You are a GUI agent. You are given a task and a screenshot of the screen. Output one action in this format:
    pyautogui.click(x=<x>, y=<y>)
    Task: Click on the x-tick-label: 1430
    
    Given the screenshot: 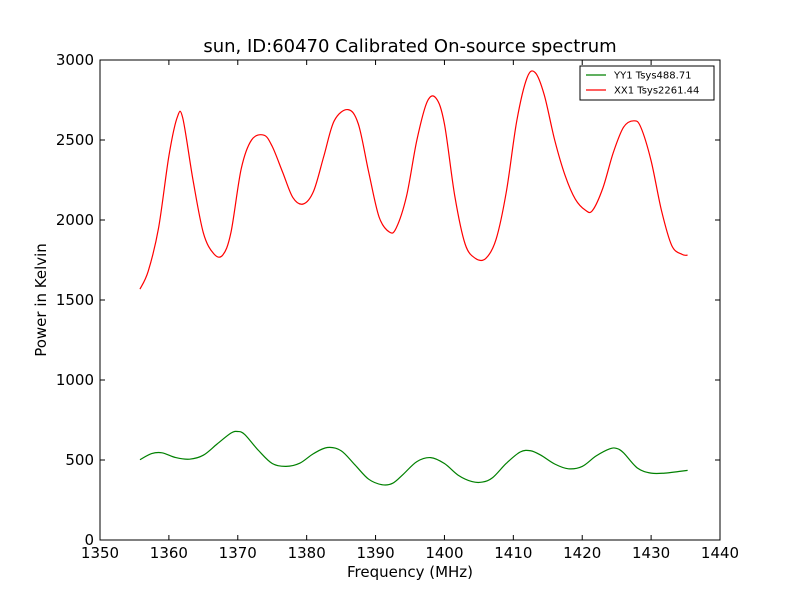 What is the action you would take?
    pyautogui.click(x=651, y=553)
    